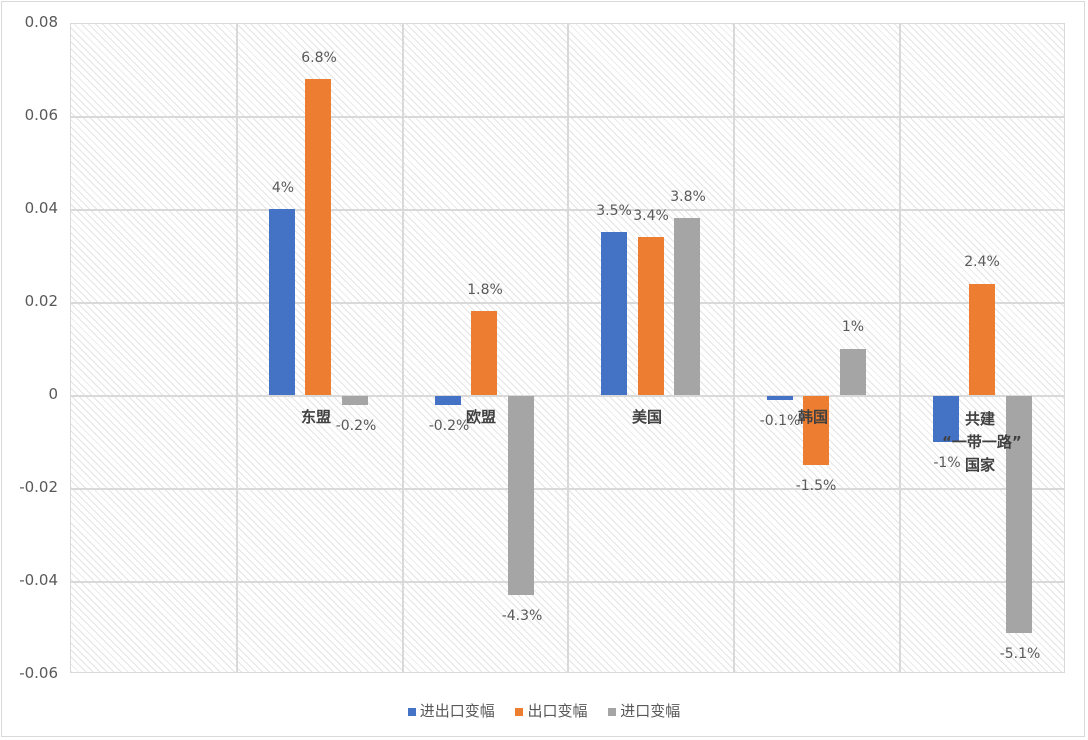 The height and width of the screenshot is (740, 1088). Describe the element at coordinates (982, 442) in the screenshot. I see `category-label-bri-line2: “一带一路”` at that location.